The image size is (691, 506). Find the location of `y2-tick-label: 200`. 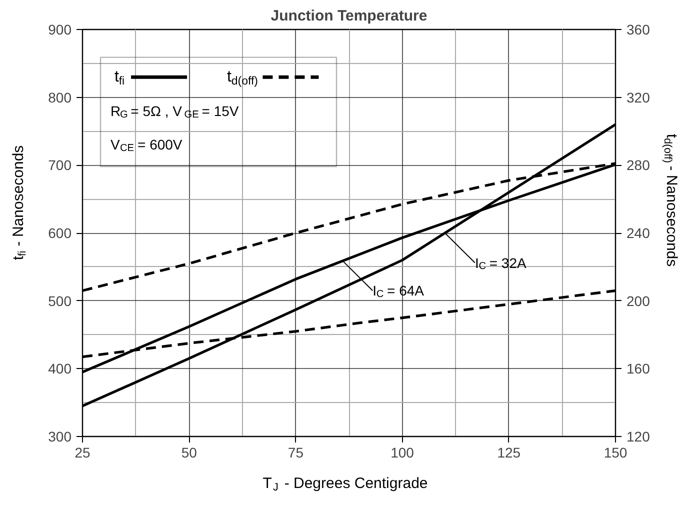

y2-tick-label: 200 is located at coordinates (638, 300).